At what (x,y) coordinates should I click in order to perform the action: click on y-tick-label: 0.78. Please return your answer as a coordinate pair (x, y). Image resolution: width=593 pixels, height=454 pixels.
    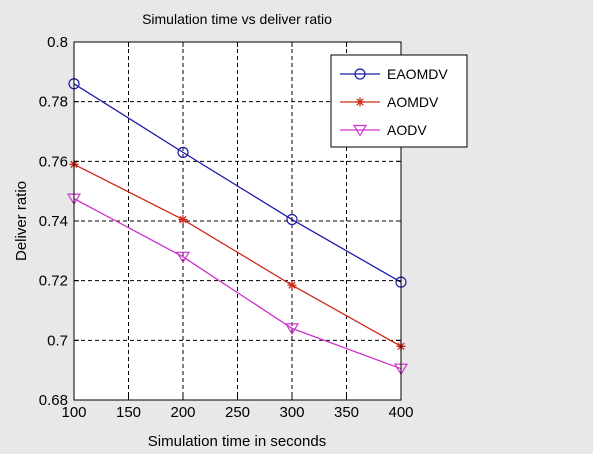
    Looking at the image, I should click on (53, 102).